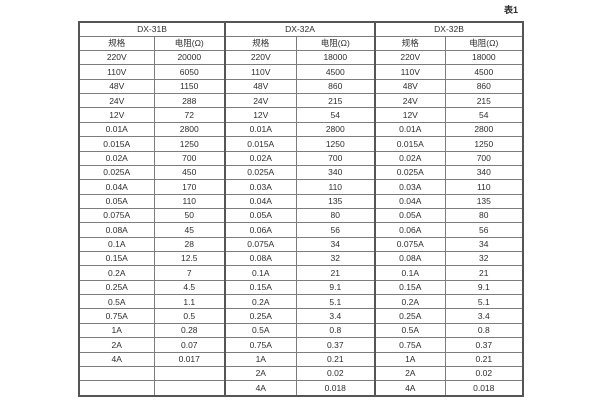 This screenshot has height=400, width=600. What do you see at coordinates (301, 302) in the screenshot?
I see `table-row: 0.5A 1.1 0.2A 5.1 0.2A 5.1` at bounding box center [301, 302].